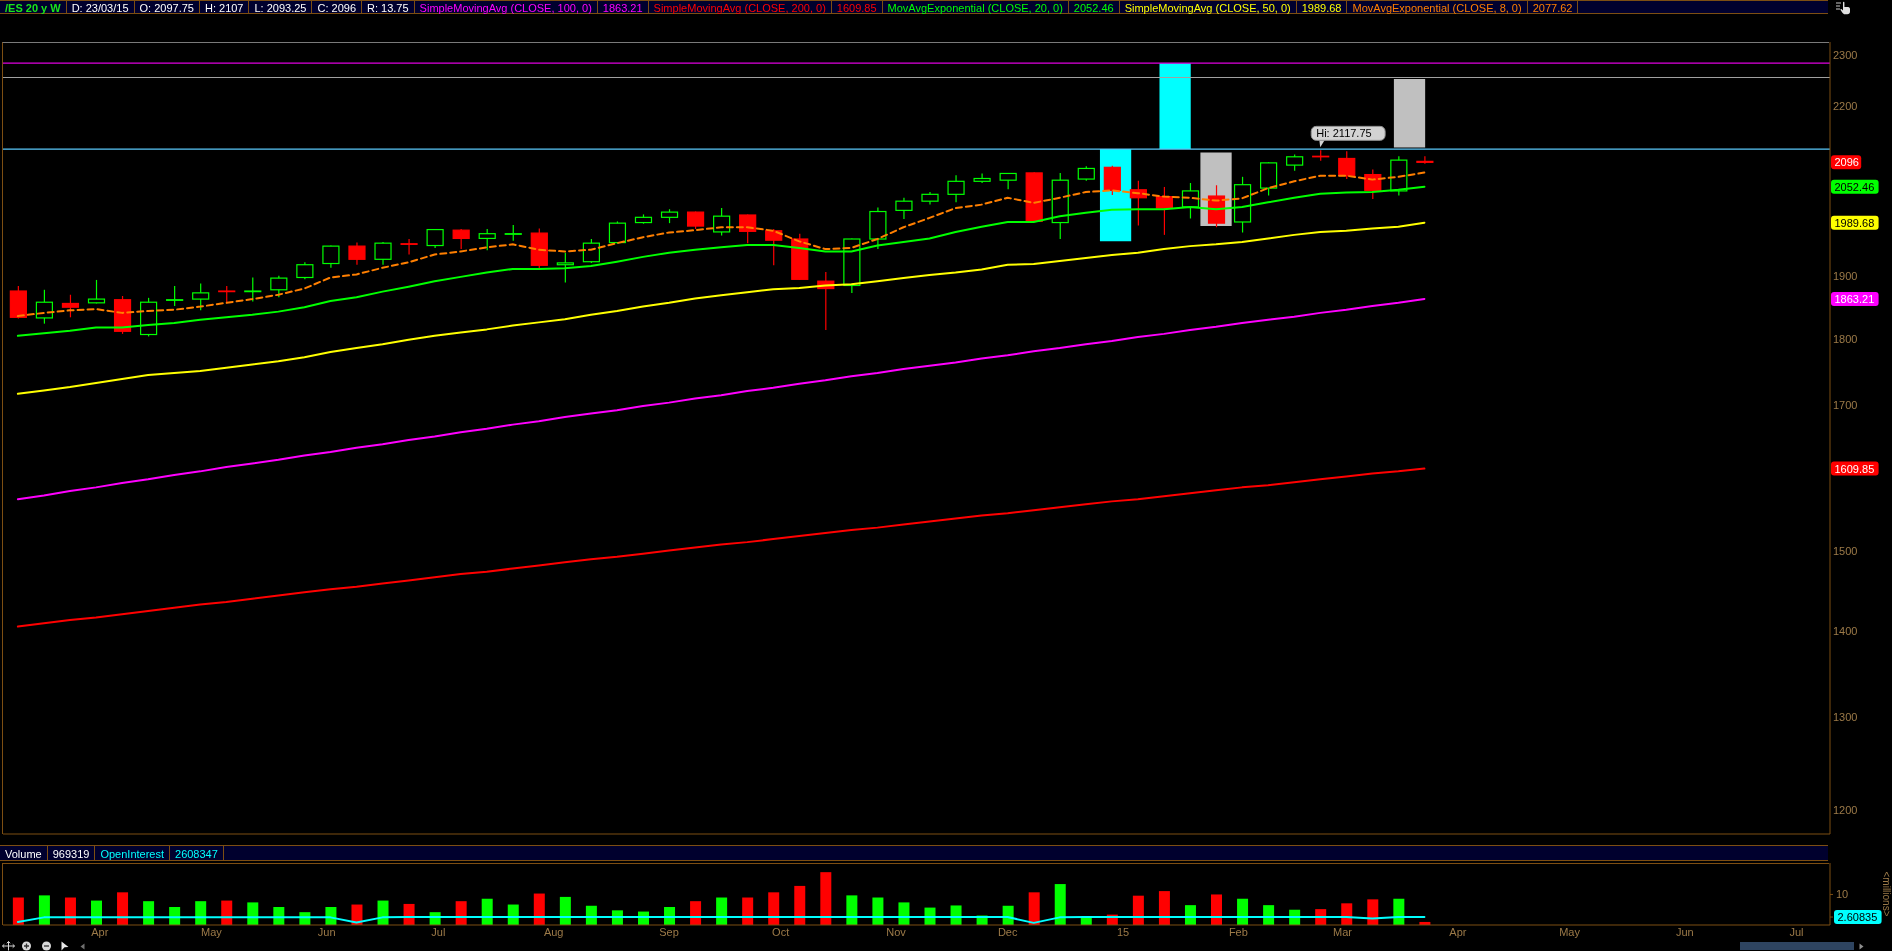  I want to click on chart-title: Volume, so click(24, 853).